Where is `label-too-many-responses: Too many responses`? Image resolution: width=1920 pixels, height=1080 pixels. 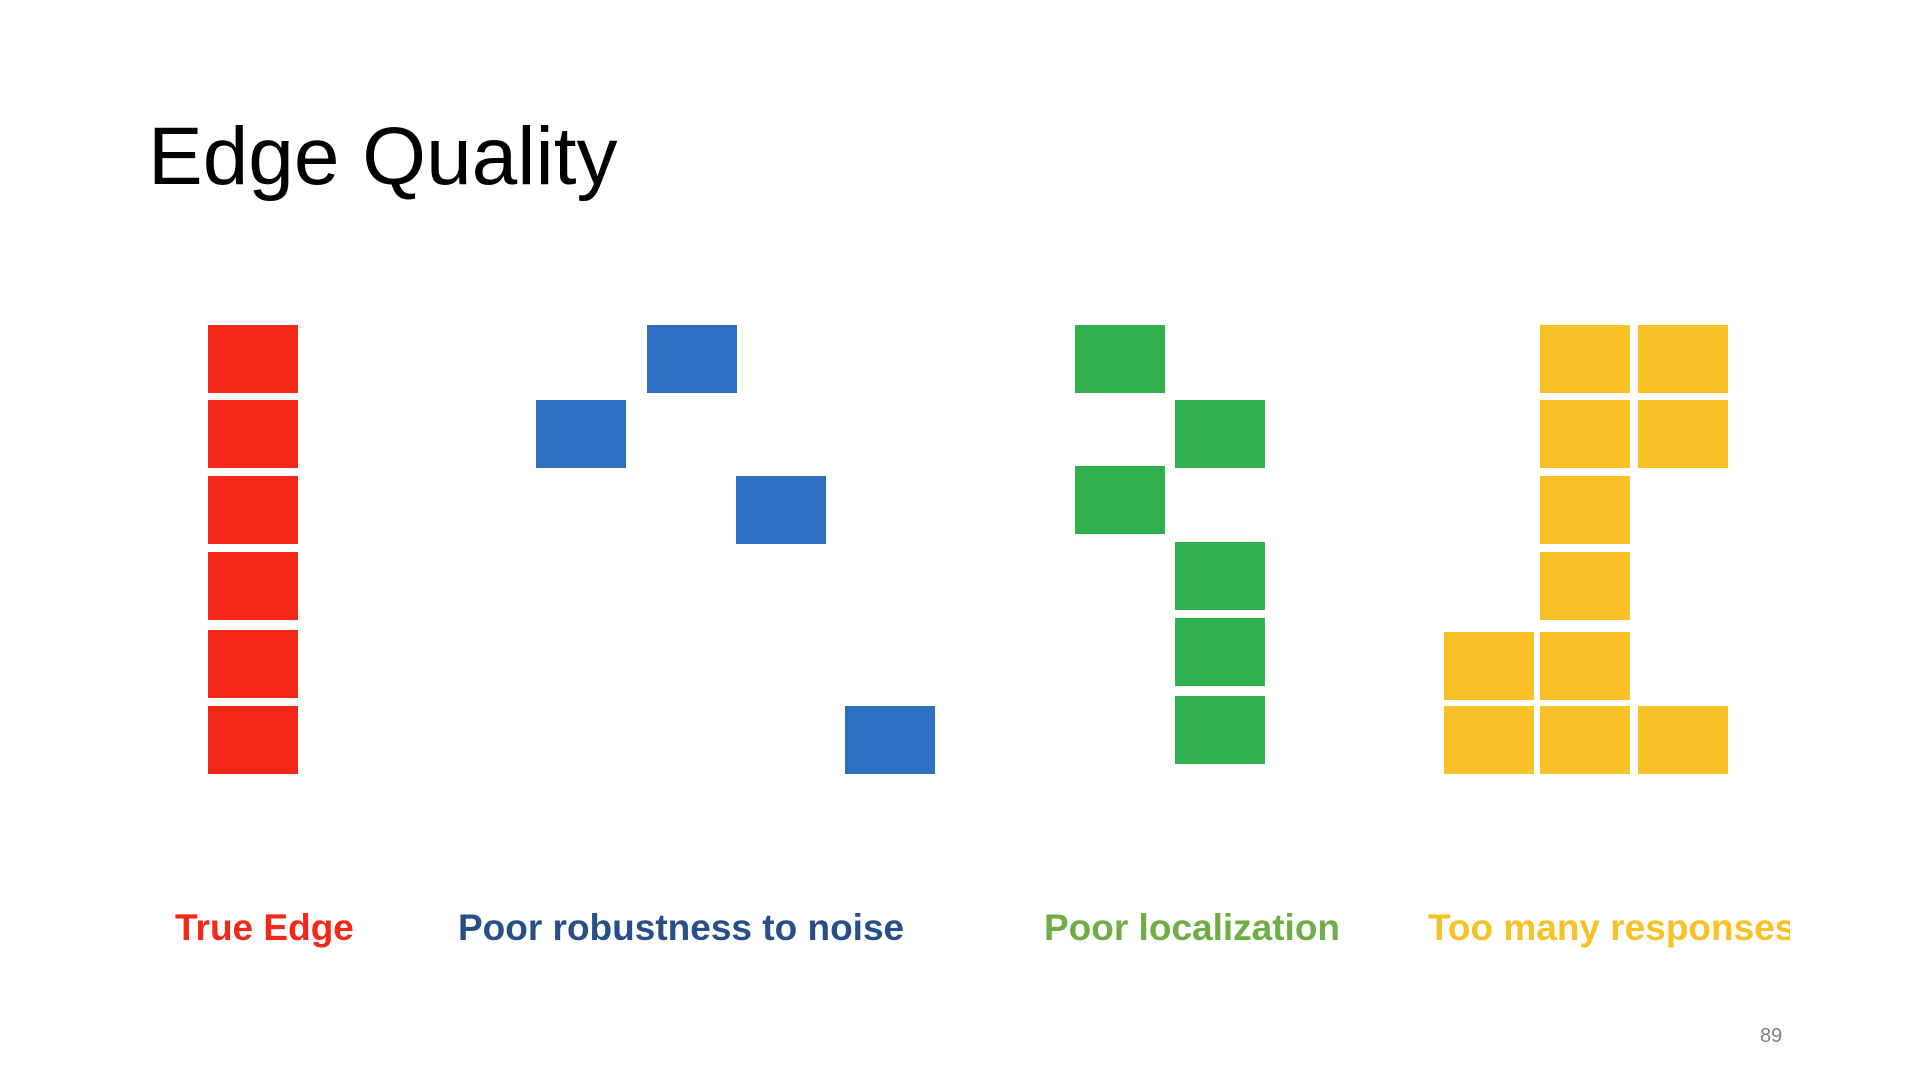 label-too-many-responses: Too many responses is located at coordinates (1609, 927).